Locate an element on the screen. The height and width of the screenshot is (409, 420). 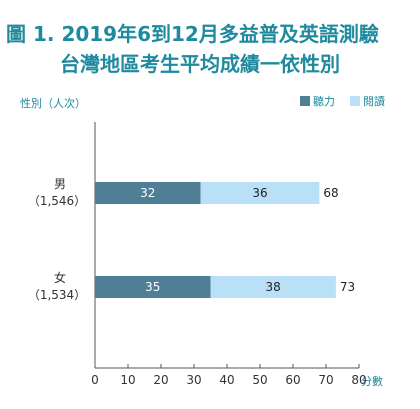
category-count: （1,534） is located at coordinates (57, 295).